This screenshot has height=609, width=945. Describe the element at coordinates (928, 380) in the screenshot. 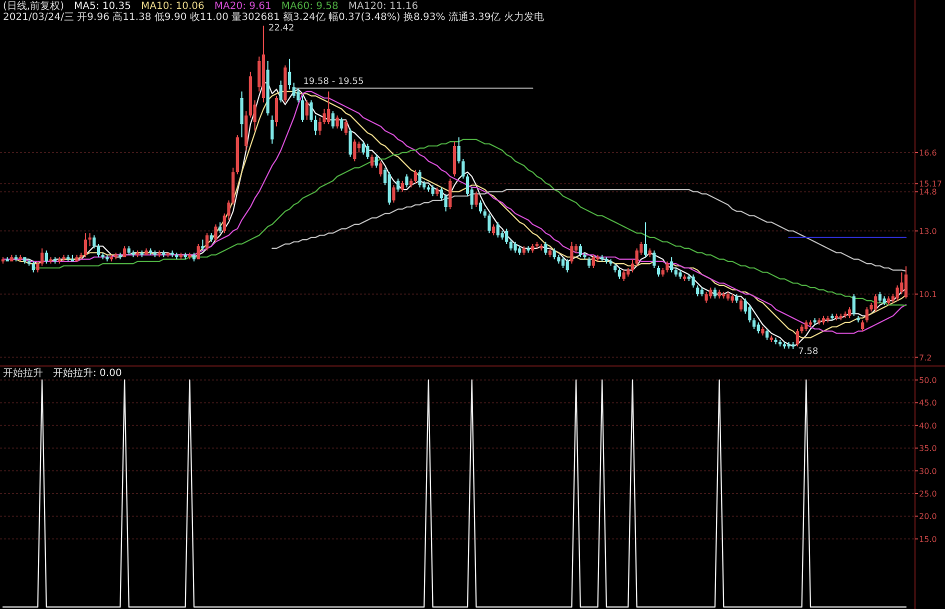

I see `y-tick-label: 50.0` at that location.